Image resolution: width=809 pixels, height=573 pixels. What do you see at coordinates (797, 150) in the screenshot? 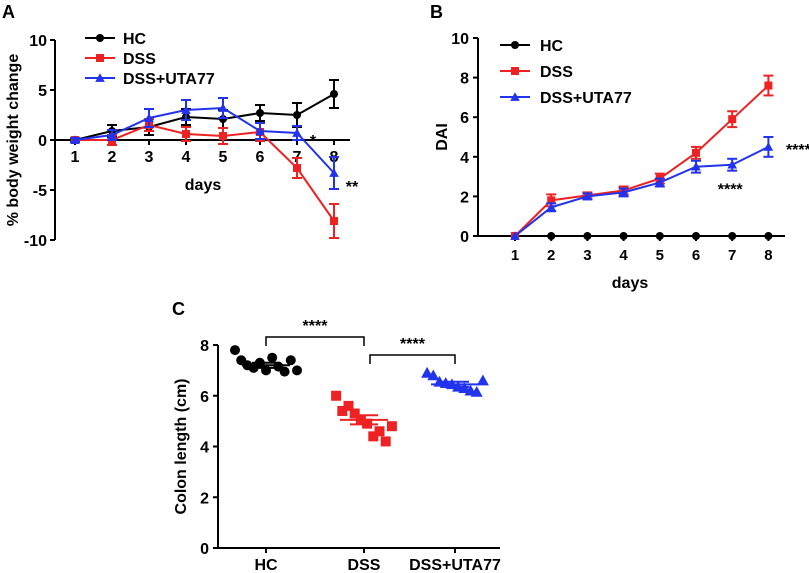
I see `significance-day8: ****` at bounding box center [797, 150].